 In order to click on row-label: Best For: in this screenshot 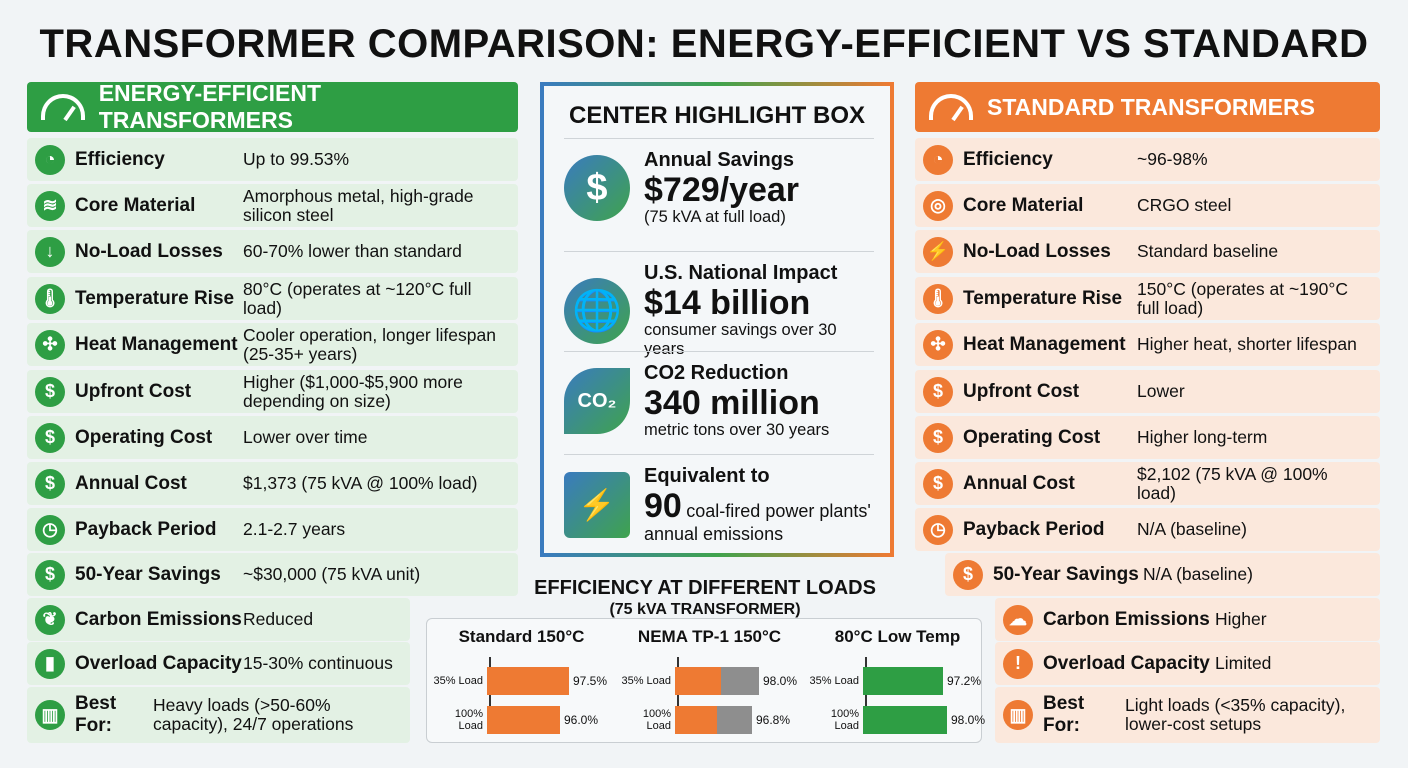, I will do `click(1064, 714)`.